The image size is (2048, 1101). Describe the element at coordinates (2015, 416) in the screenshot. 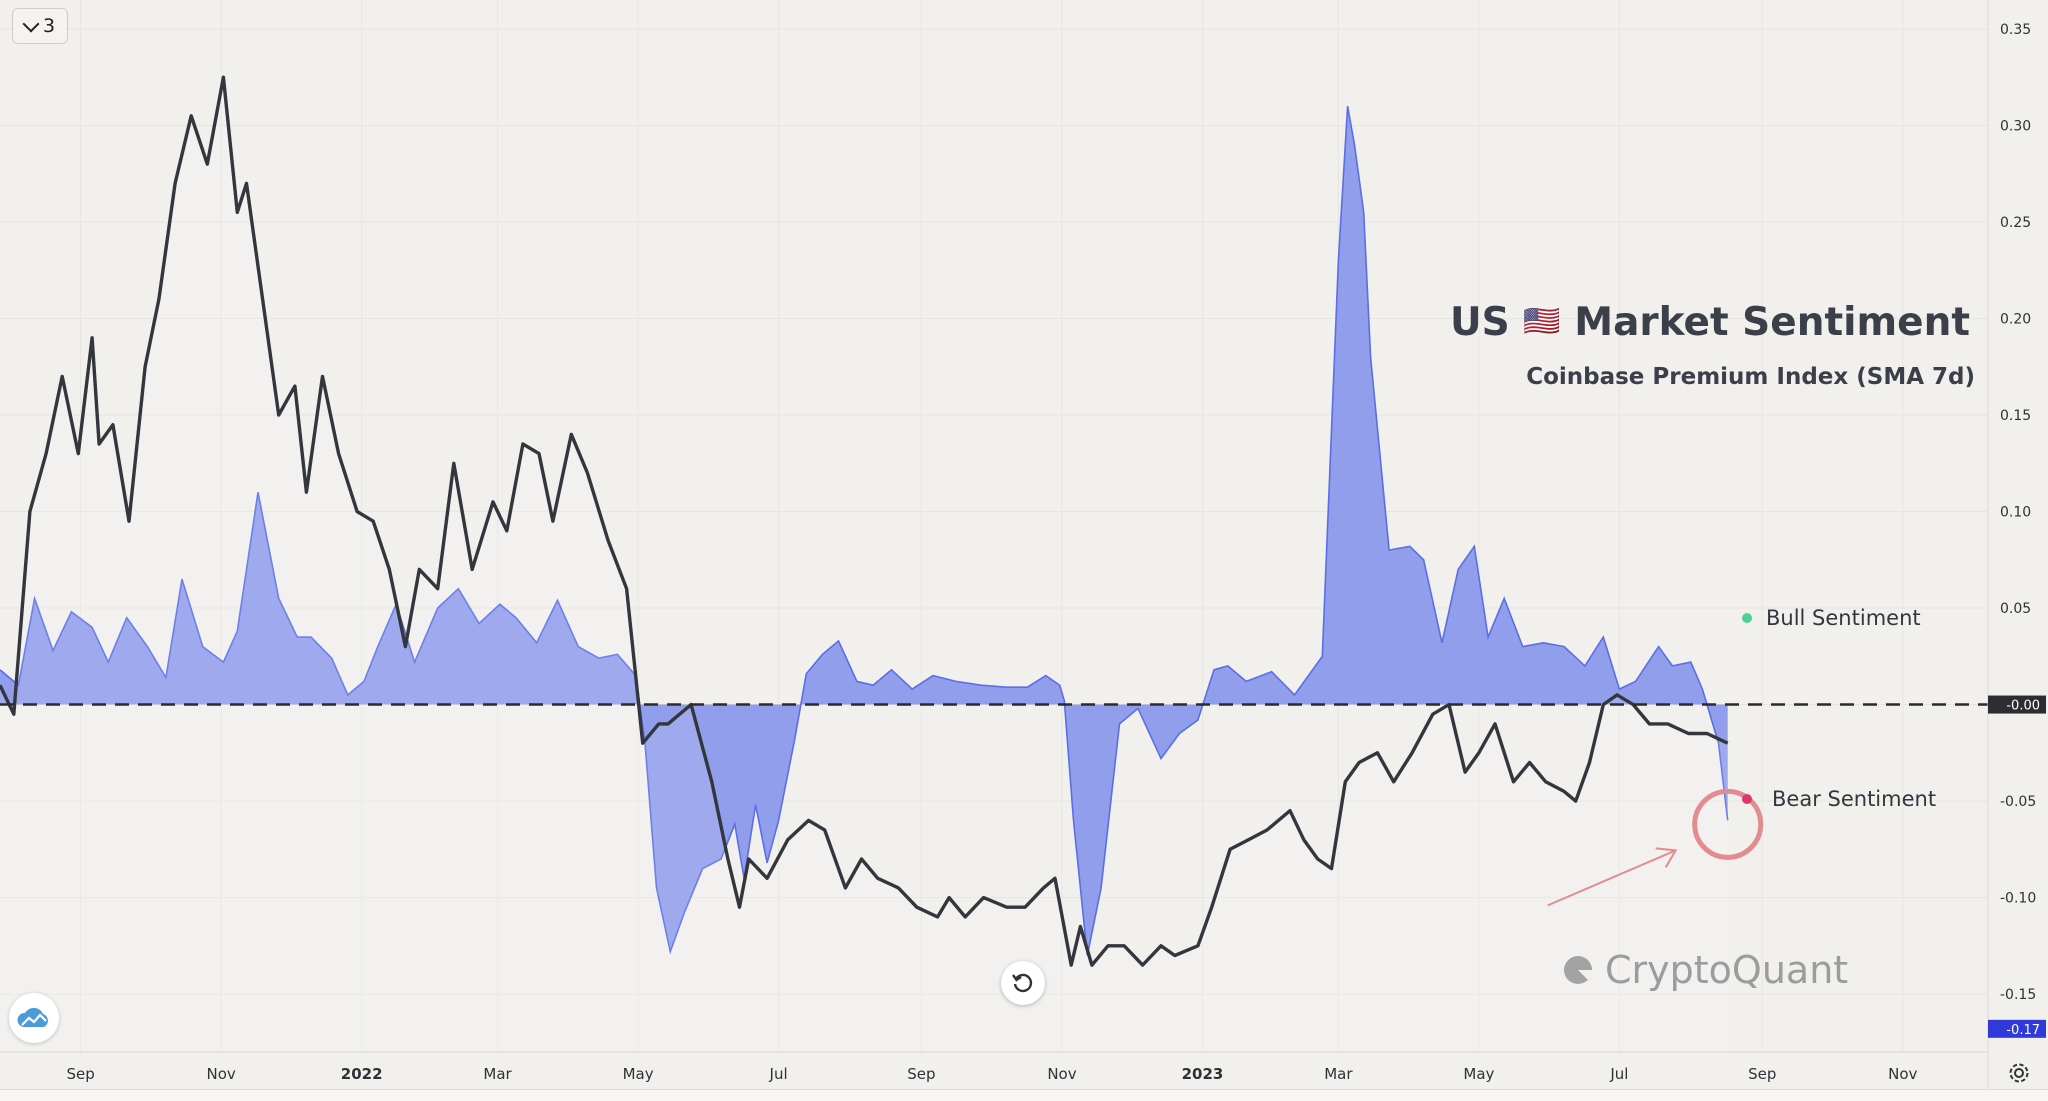

I see `y-tick-label: 0.15` at that location.